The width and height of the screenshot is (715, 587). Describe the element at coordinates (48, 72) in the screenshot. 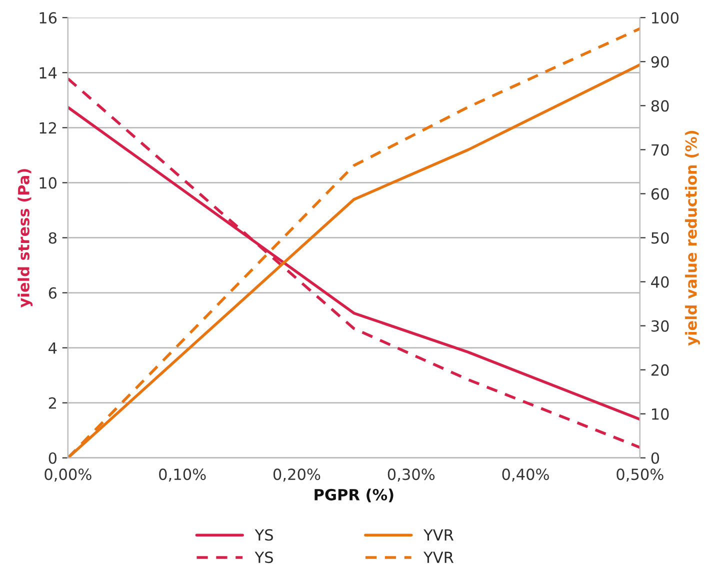

I see `y-tick-label: 14` at that location.